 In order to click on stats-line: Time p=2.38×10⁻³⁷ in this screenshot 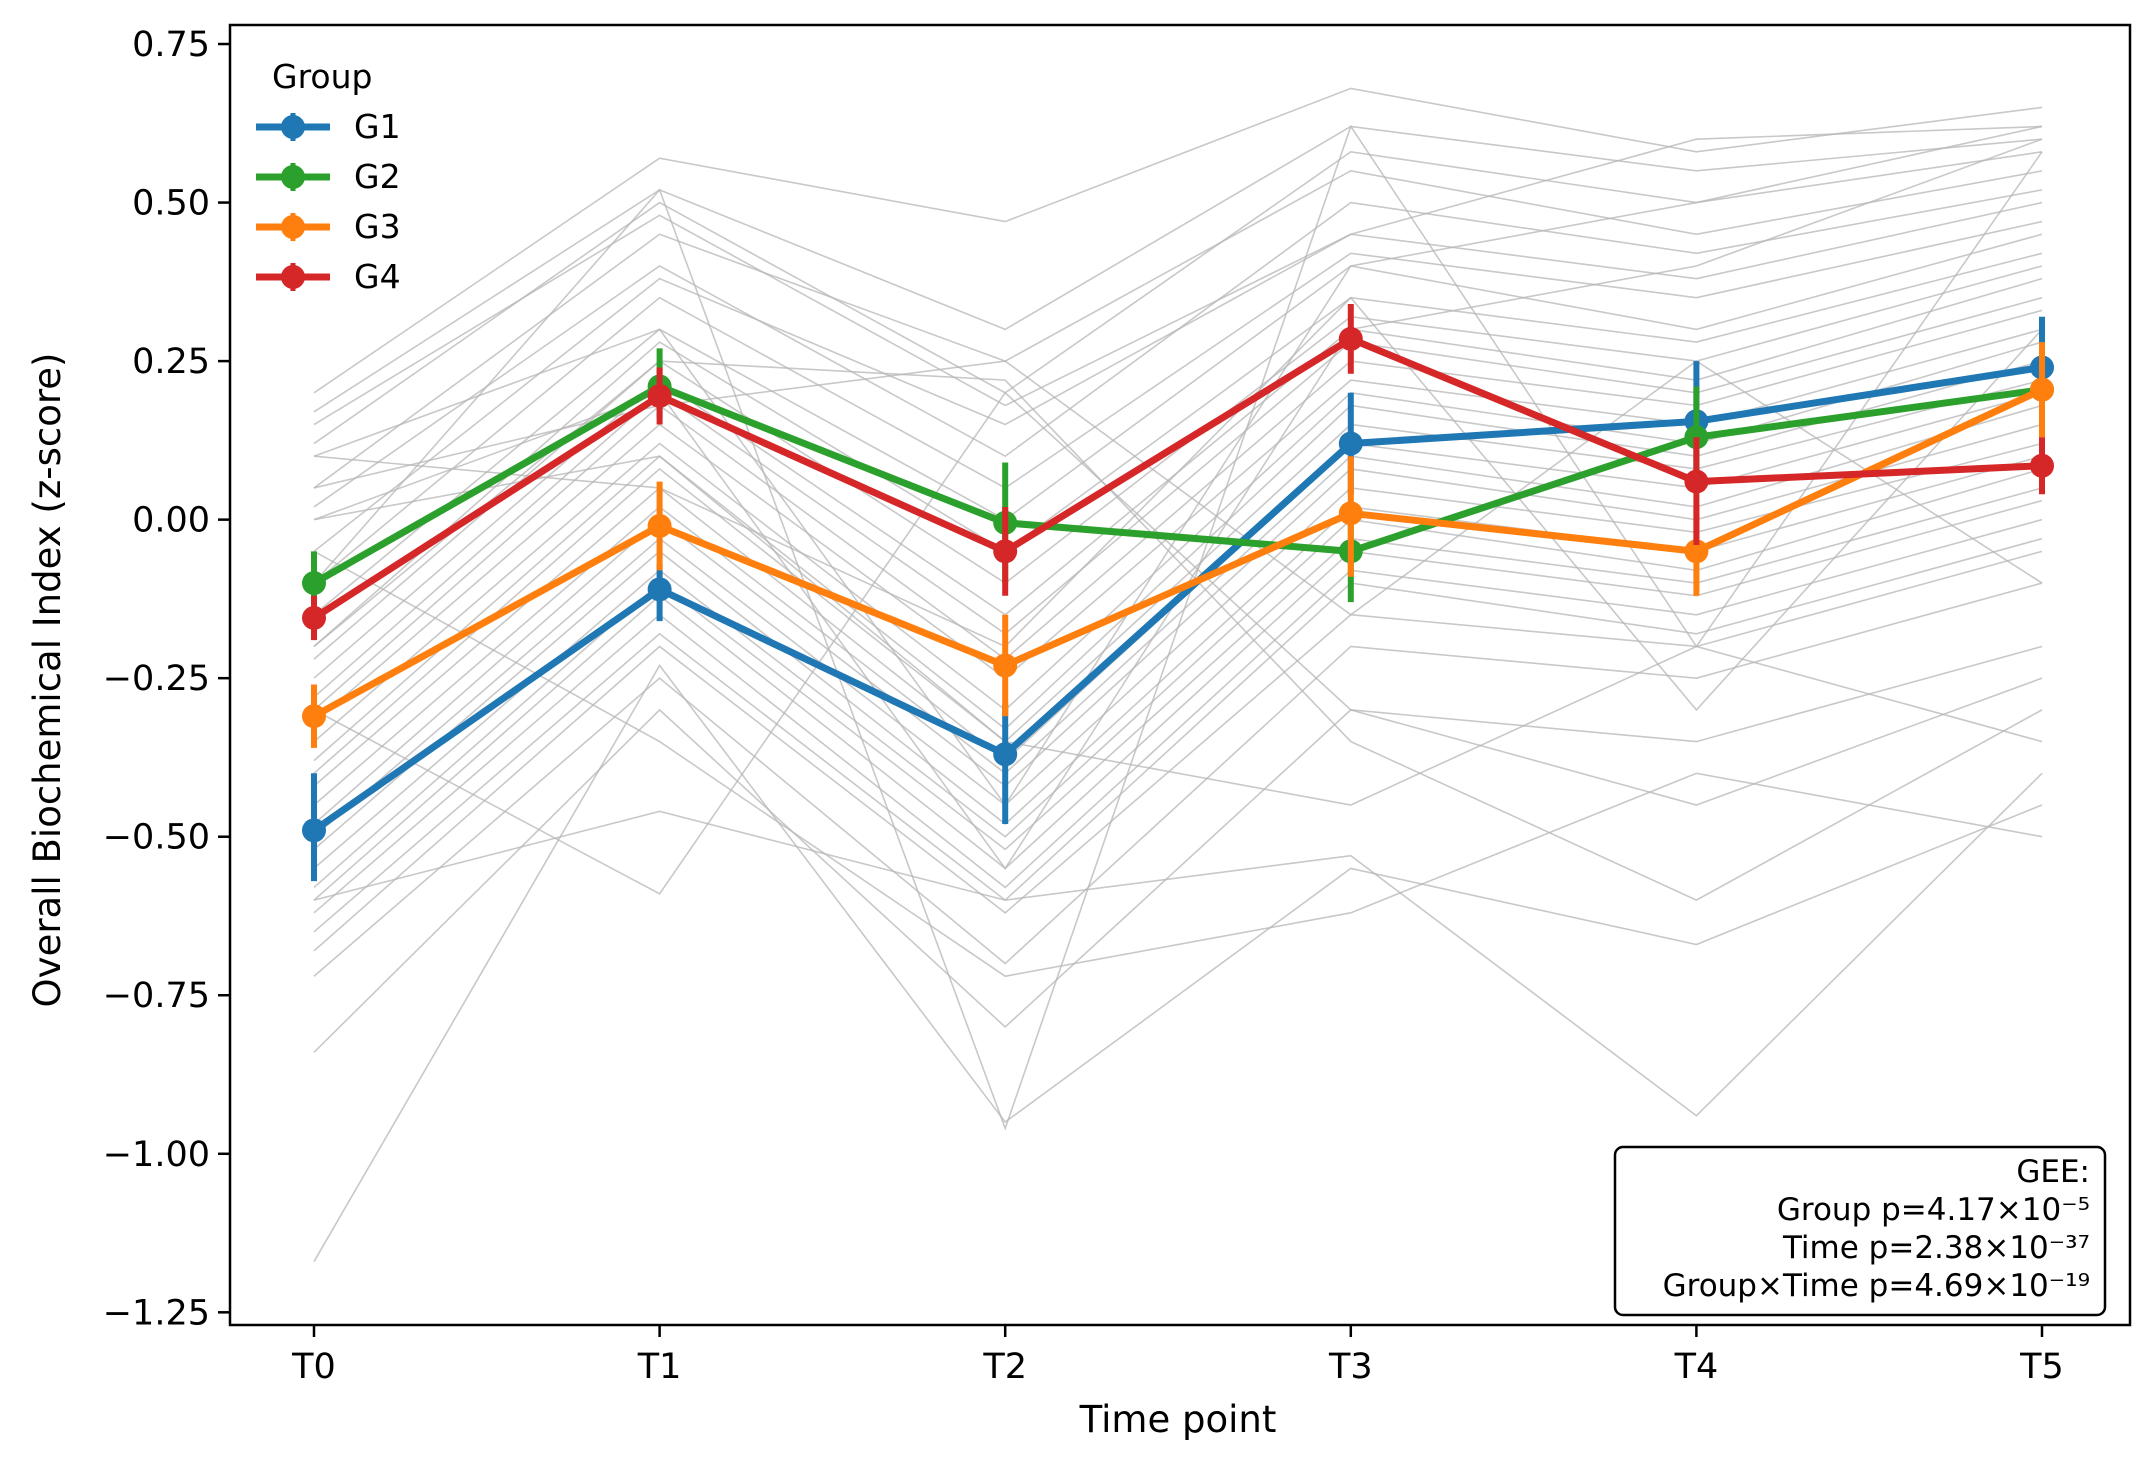, I will do `click(1936, 1248)`.